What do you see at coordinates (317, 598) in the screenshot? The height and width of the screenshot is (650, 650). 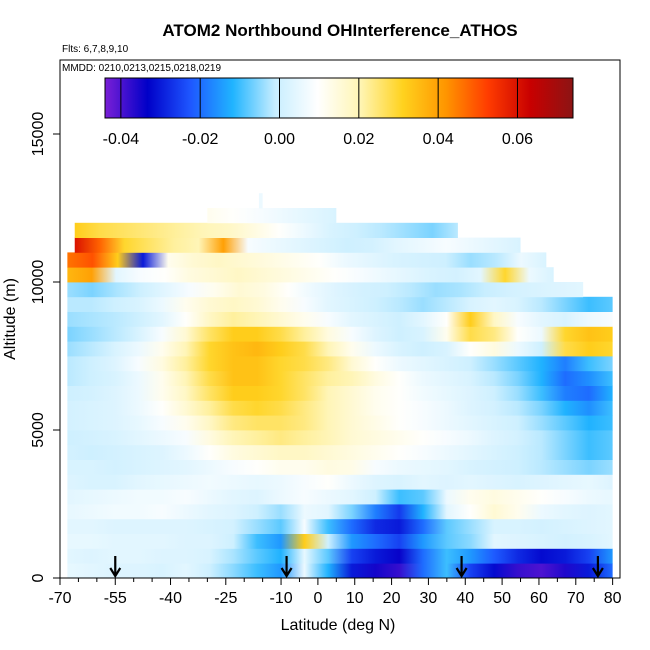 I see `x-tick-label: 0` at bounding box center [317, 598].